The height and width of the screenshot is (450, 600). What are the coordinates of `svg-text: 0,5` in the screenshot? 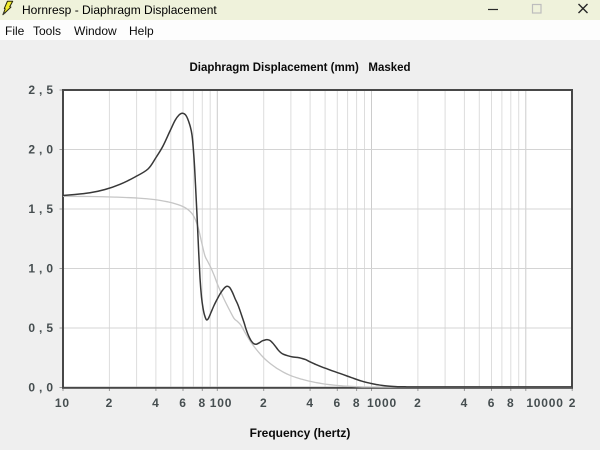 It's located at (42, 328).